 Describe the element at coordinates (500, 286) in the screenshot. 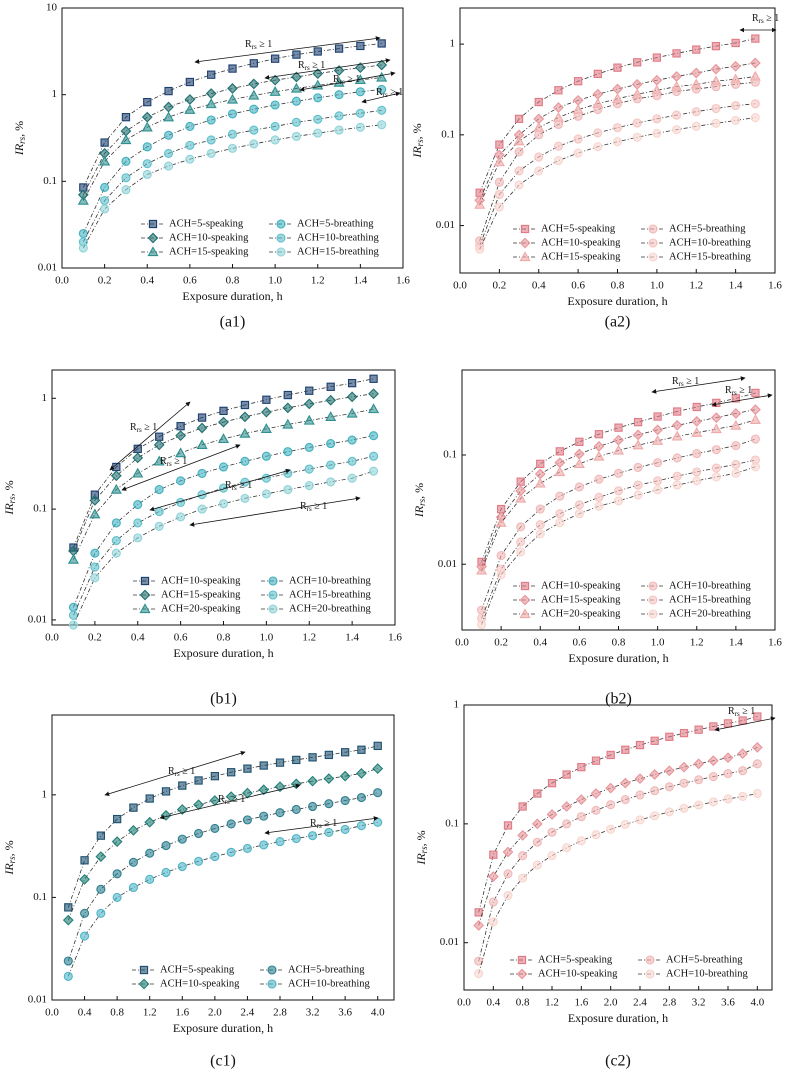

I see `x-tick-label: 0.2` at that location.